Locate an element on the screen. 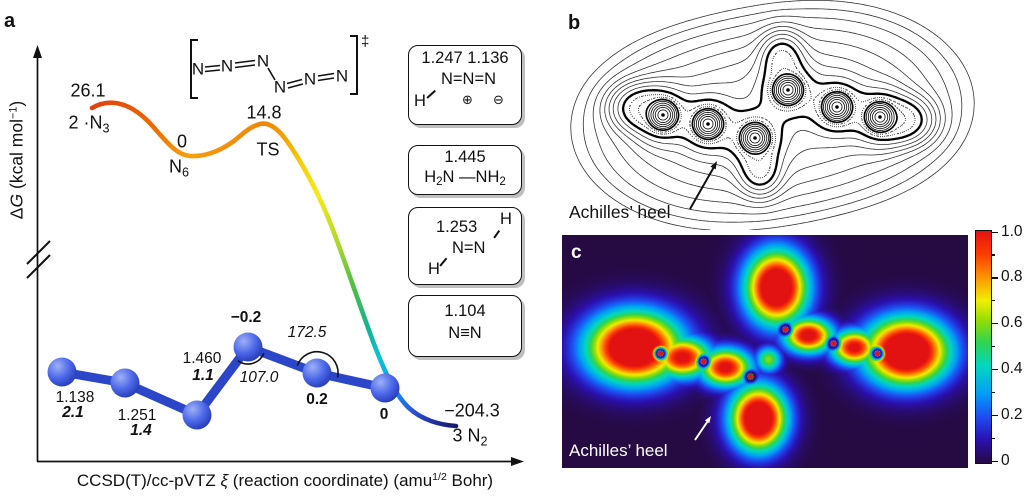  ref-box-n2: 1.104 N≡N is located at coordinates (465, 326).